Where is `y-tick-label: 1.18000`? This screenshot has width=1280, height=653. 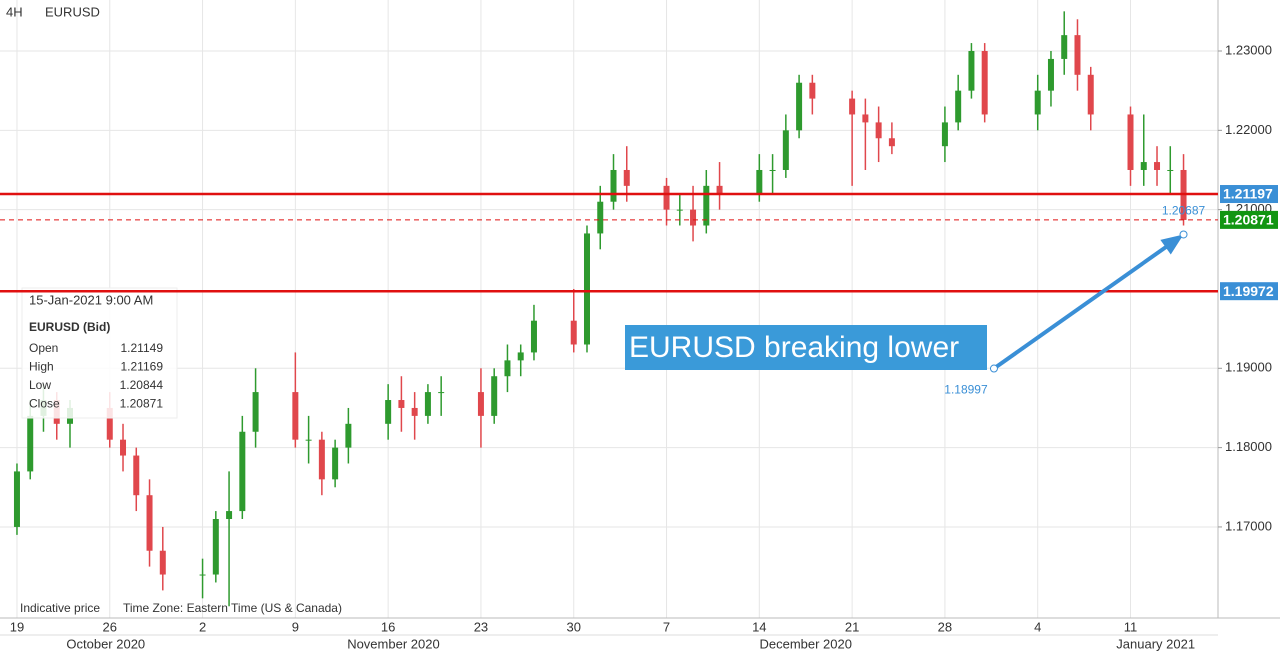 y-tick-label: 1.18000 is located at coordinates (1248, 446).